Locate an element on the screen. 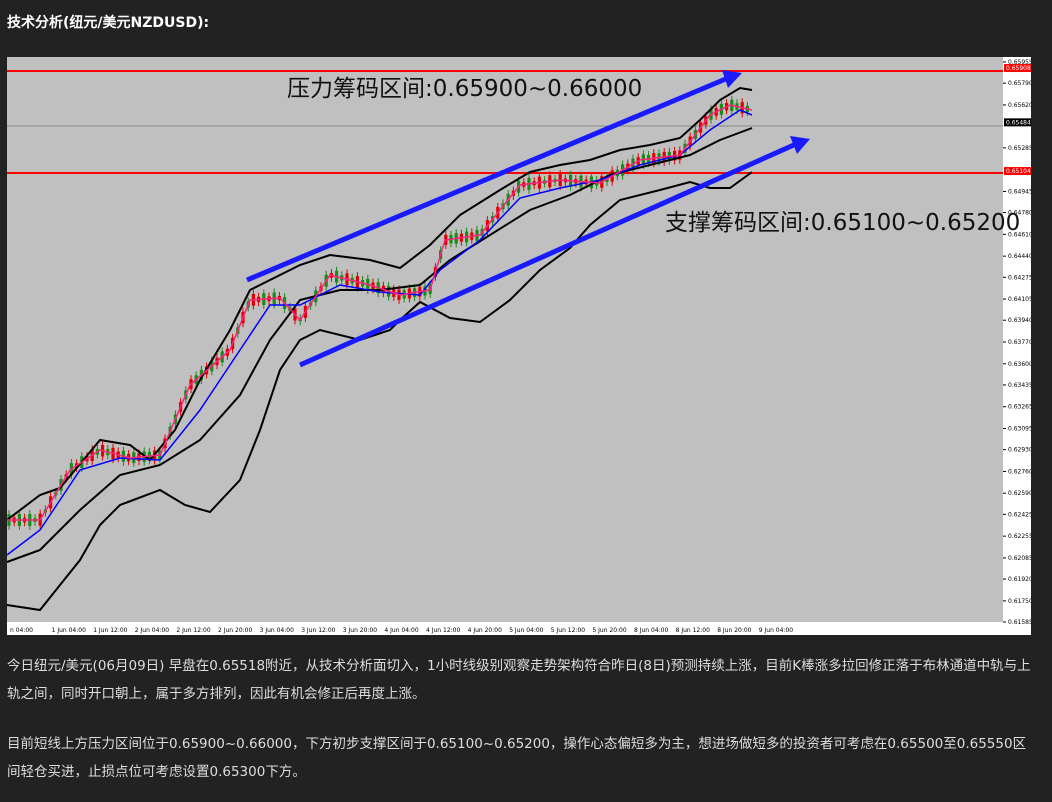 The height and width of the screenshot is (802, 1052). price-tick-label: 0.65790 is located at coordinates (1019, 83).